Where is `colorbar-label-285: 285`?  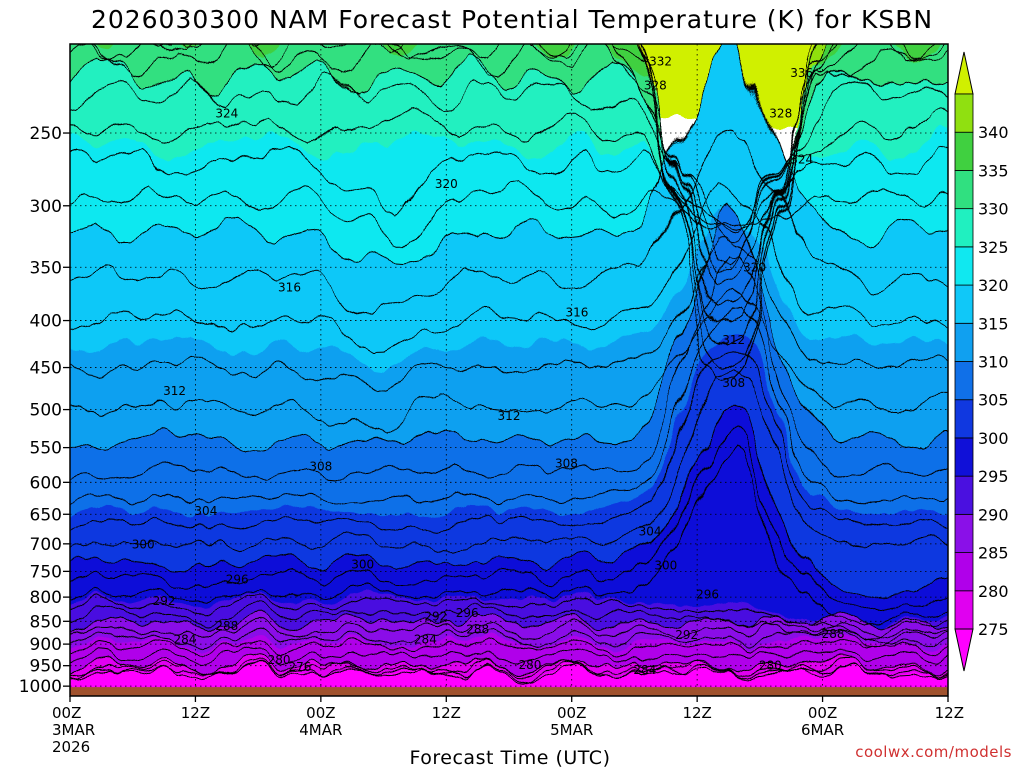
colorbar-label-285: 285 is located at coordinates (993, 553).